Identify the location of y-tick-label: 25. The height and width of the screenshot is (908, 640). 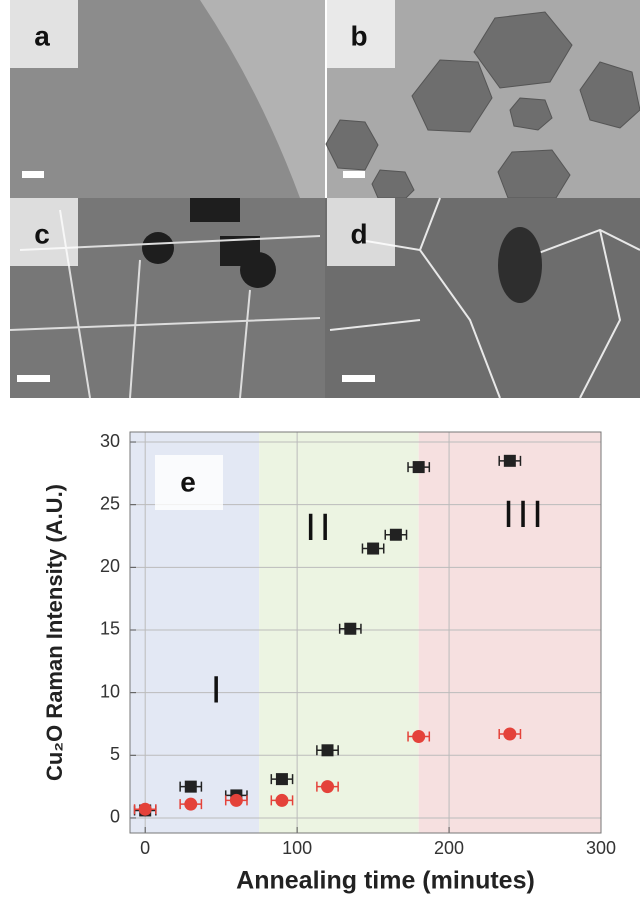
(110, 503).